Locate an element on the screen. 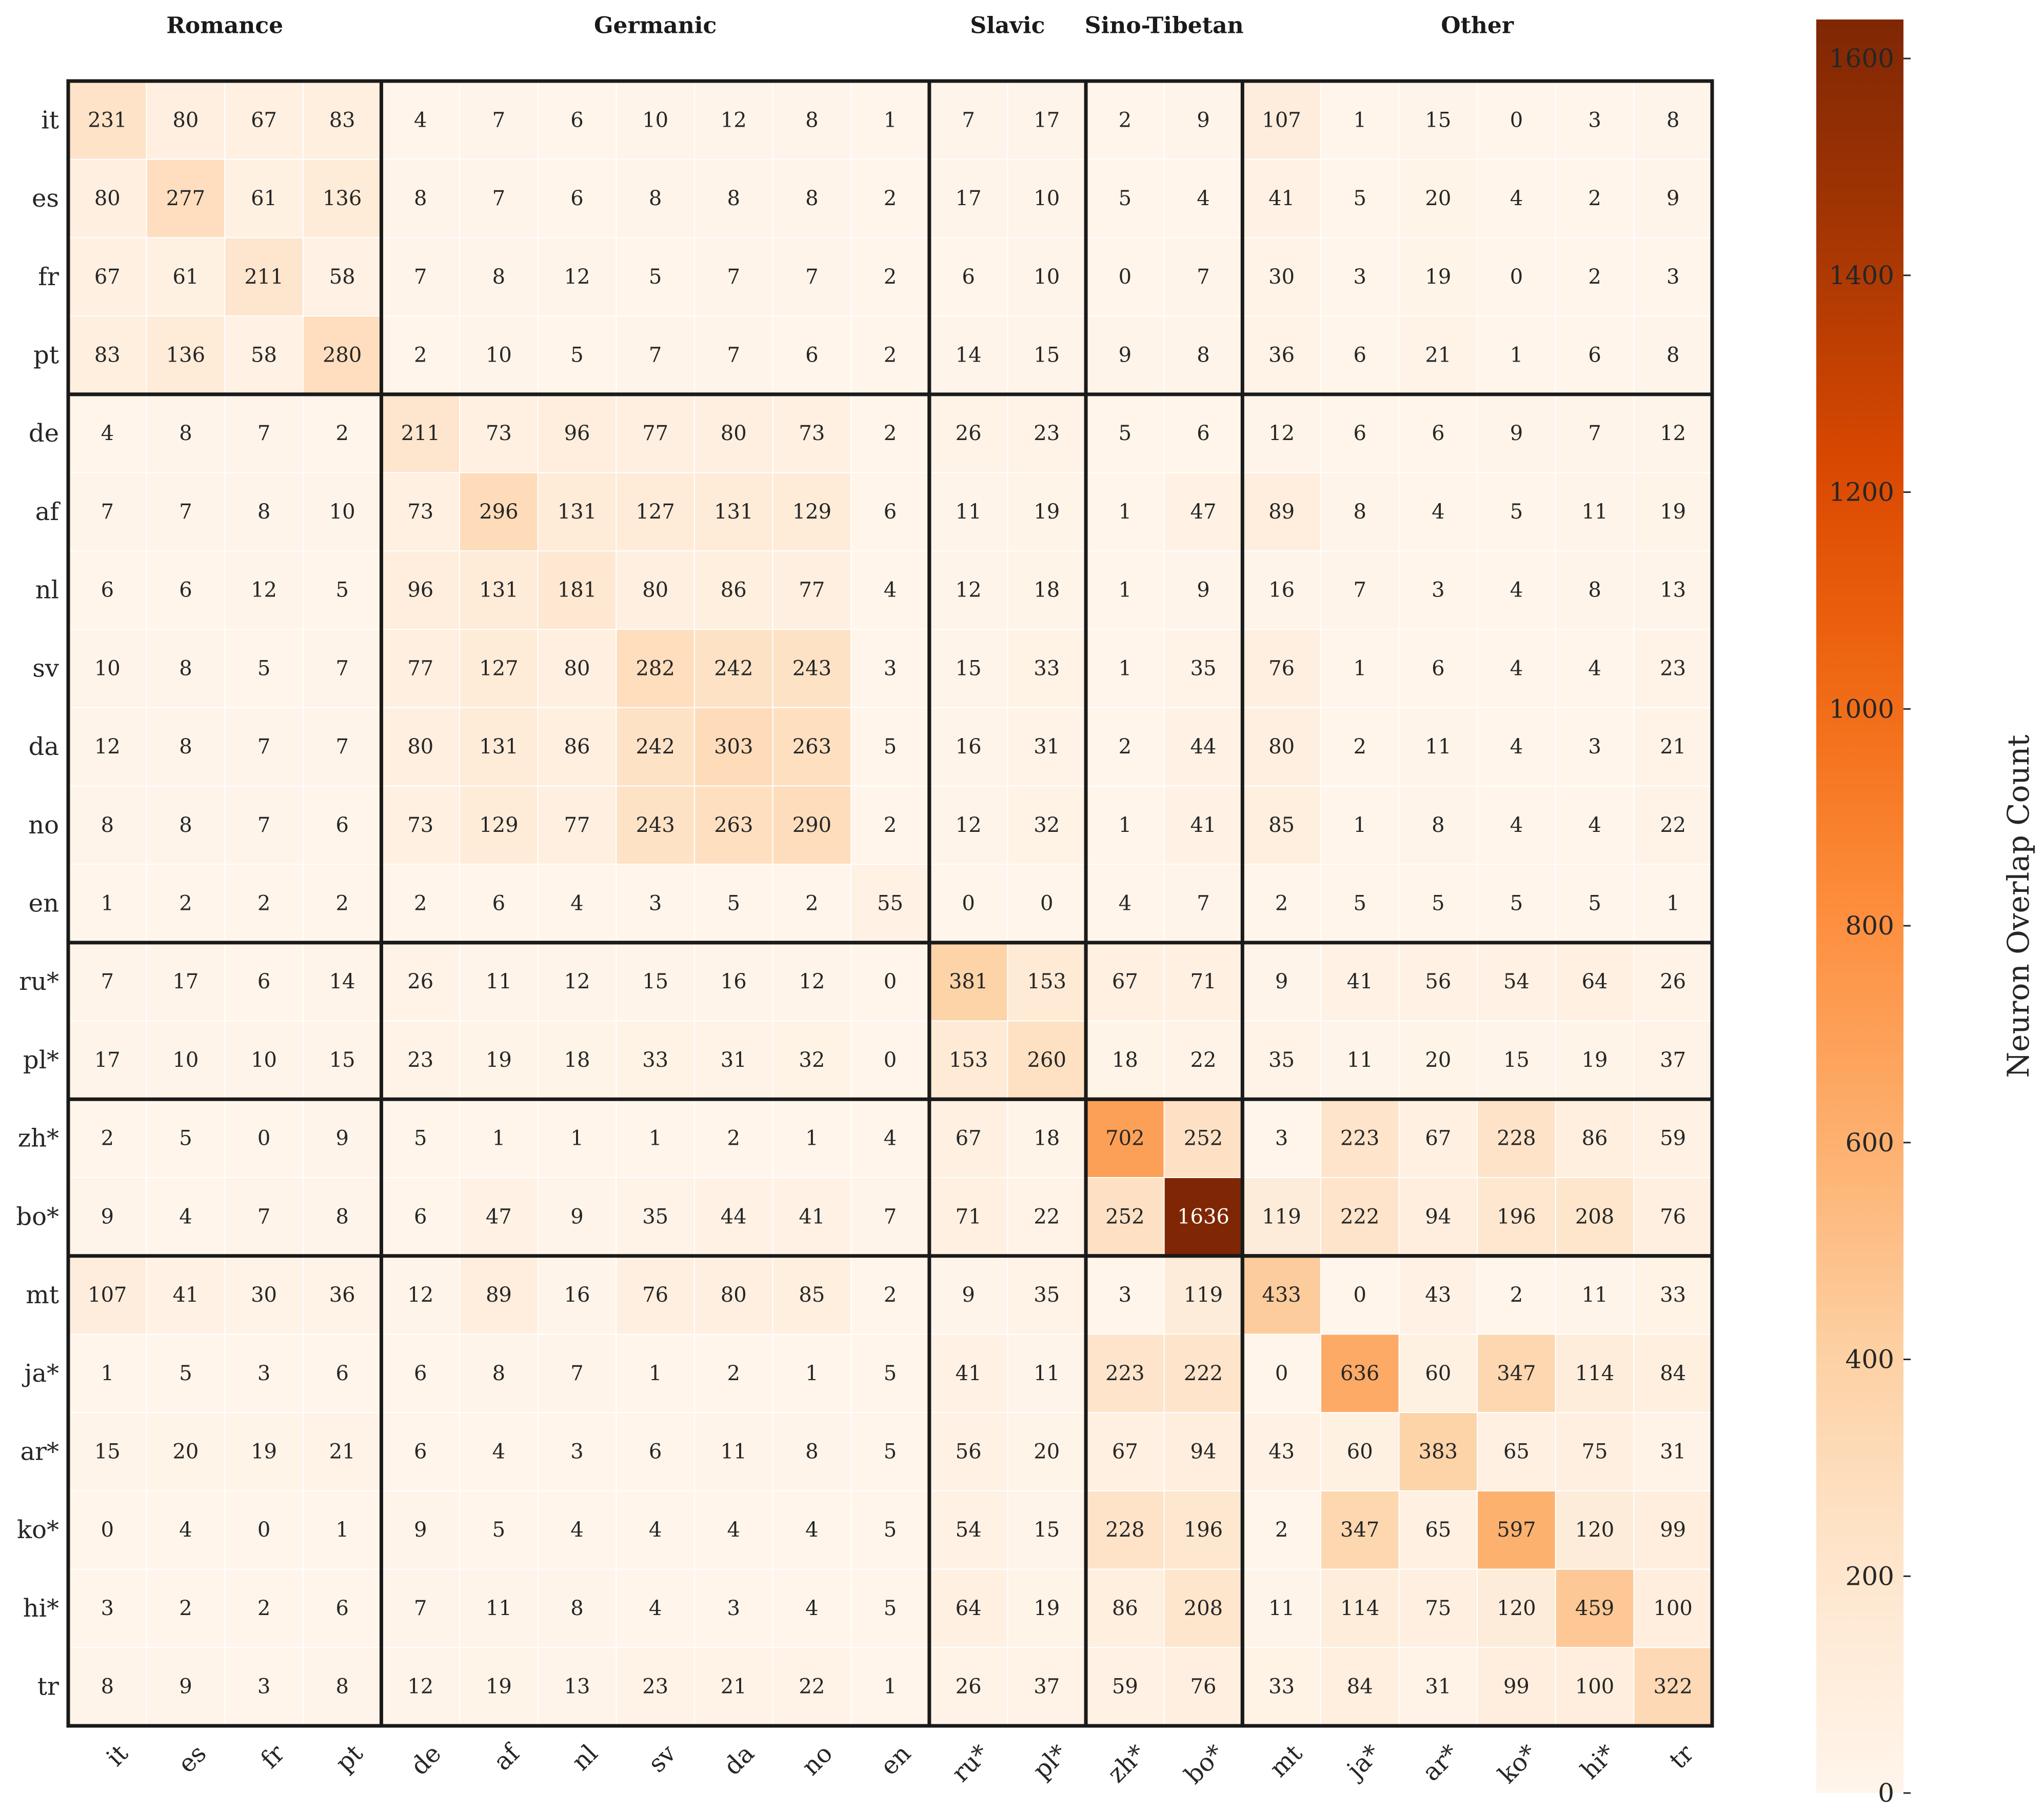  cell-value-label: 136 is located at coordinates (186, 355).